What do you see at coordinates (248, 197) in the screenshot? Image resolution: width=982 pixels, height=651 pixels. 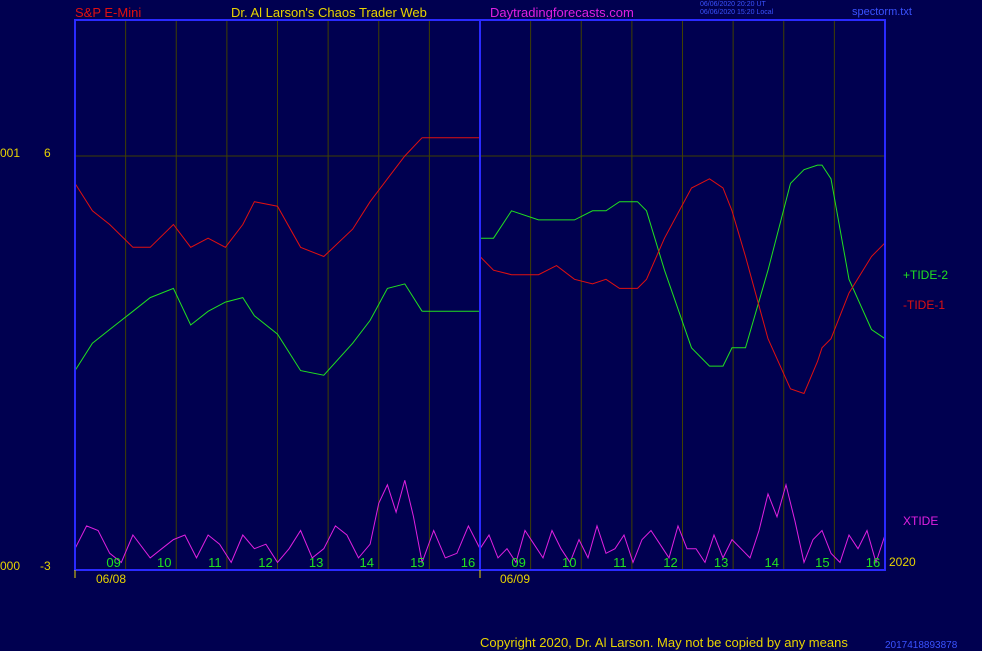 I see `series-line-2a` at bounding box center [248, 197].